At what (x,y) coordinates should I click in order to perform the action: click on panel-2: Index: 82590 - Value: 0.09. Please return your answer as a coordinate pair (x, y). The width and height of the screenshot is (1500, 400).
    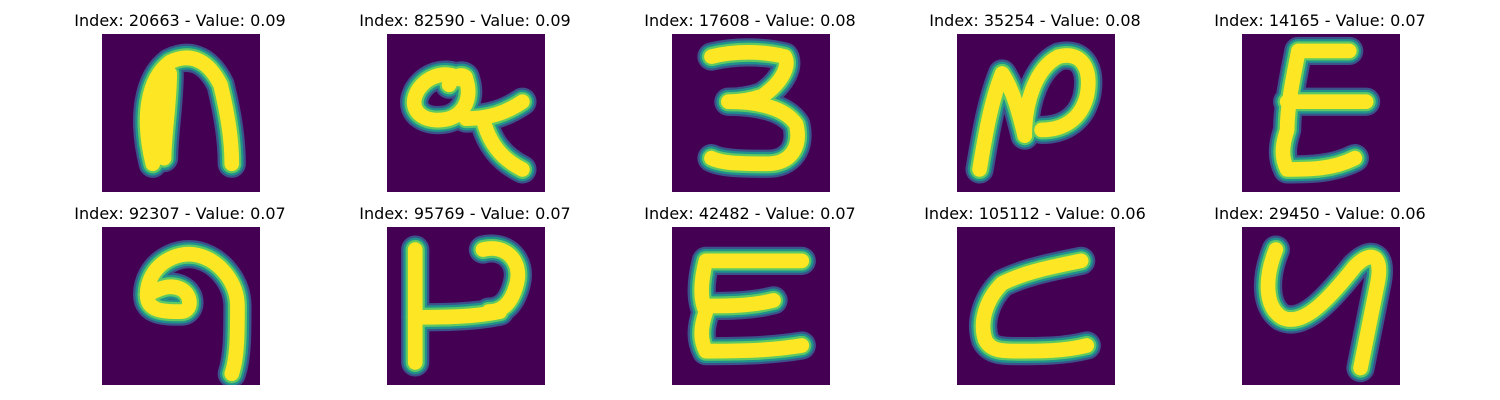
    Looking at the image, I should click on (465, 101).